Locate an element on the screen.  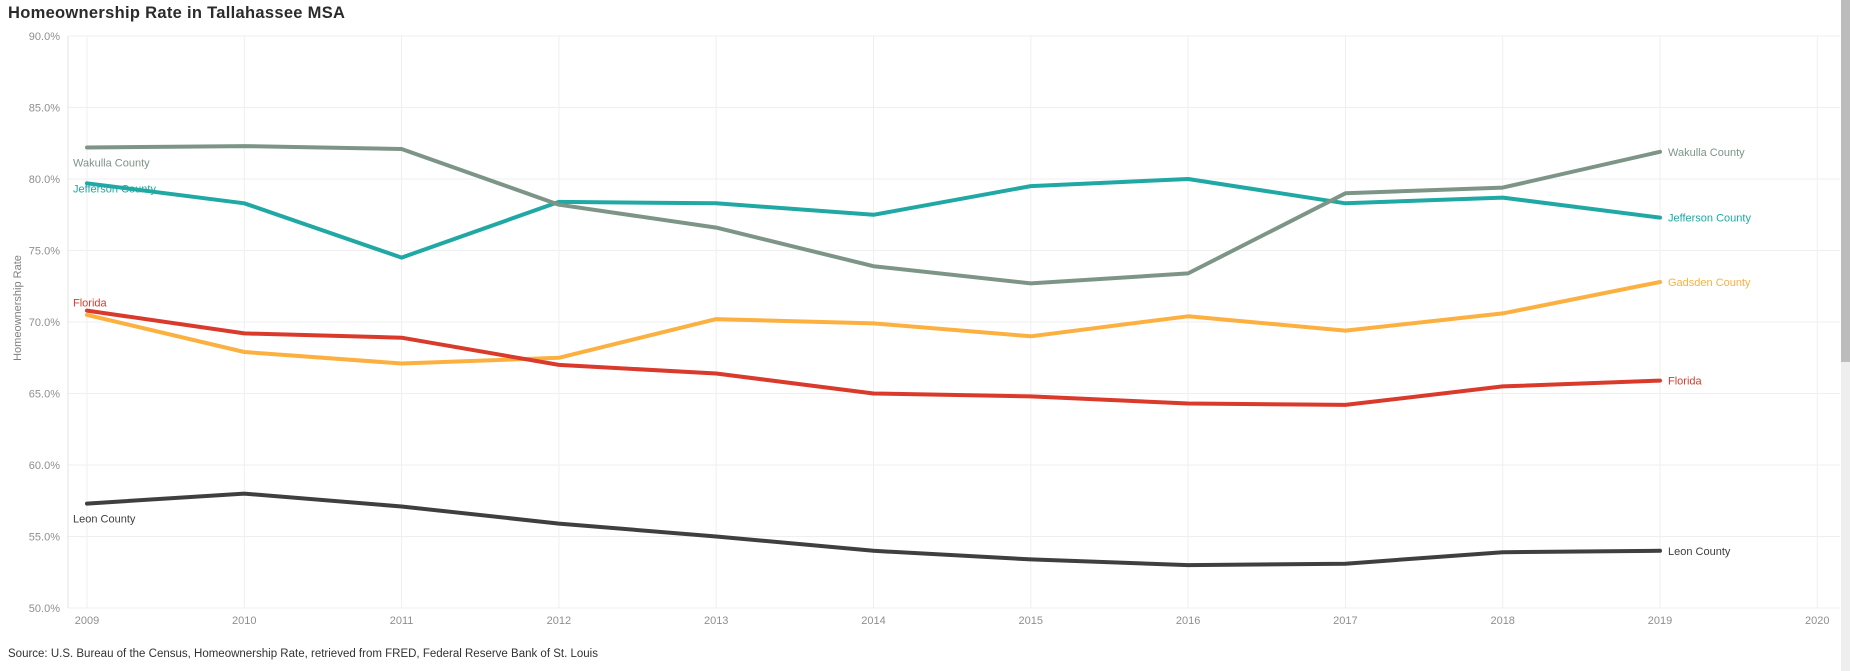
x-tick-label: 2013 is located at coordinates (716, 621).